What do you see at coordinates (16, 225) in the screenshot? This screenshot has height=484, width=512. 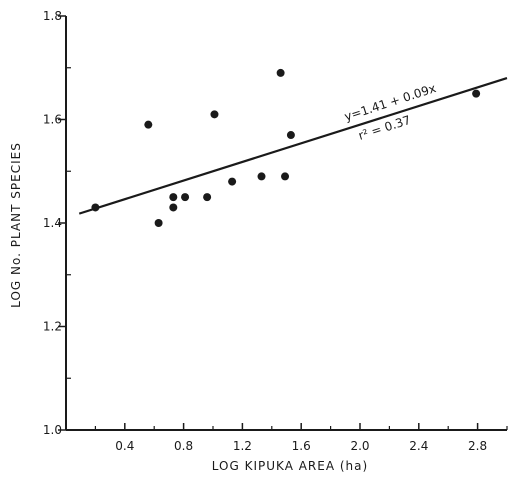 I see `y-axis-label: LOG No. PLANT SPECIES` at bounding box center [16, 225].